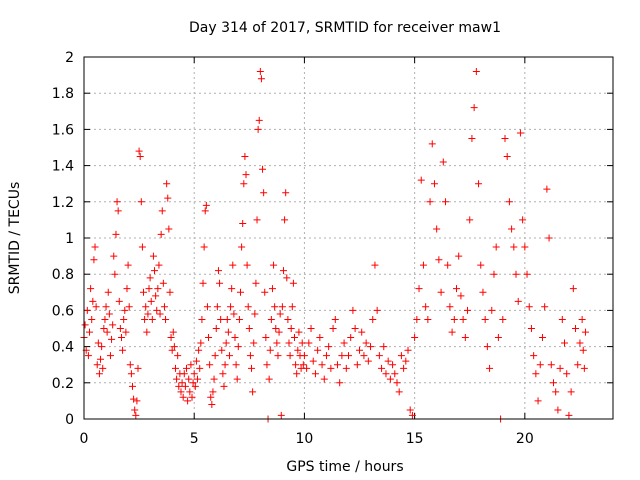  What do you see at coordinates (63, 275) in the screenshot?
I see `y-tick-label: 0.8` at bounding box center [63, 275].